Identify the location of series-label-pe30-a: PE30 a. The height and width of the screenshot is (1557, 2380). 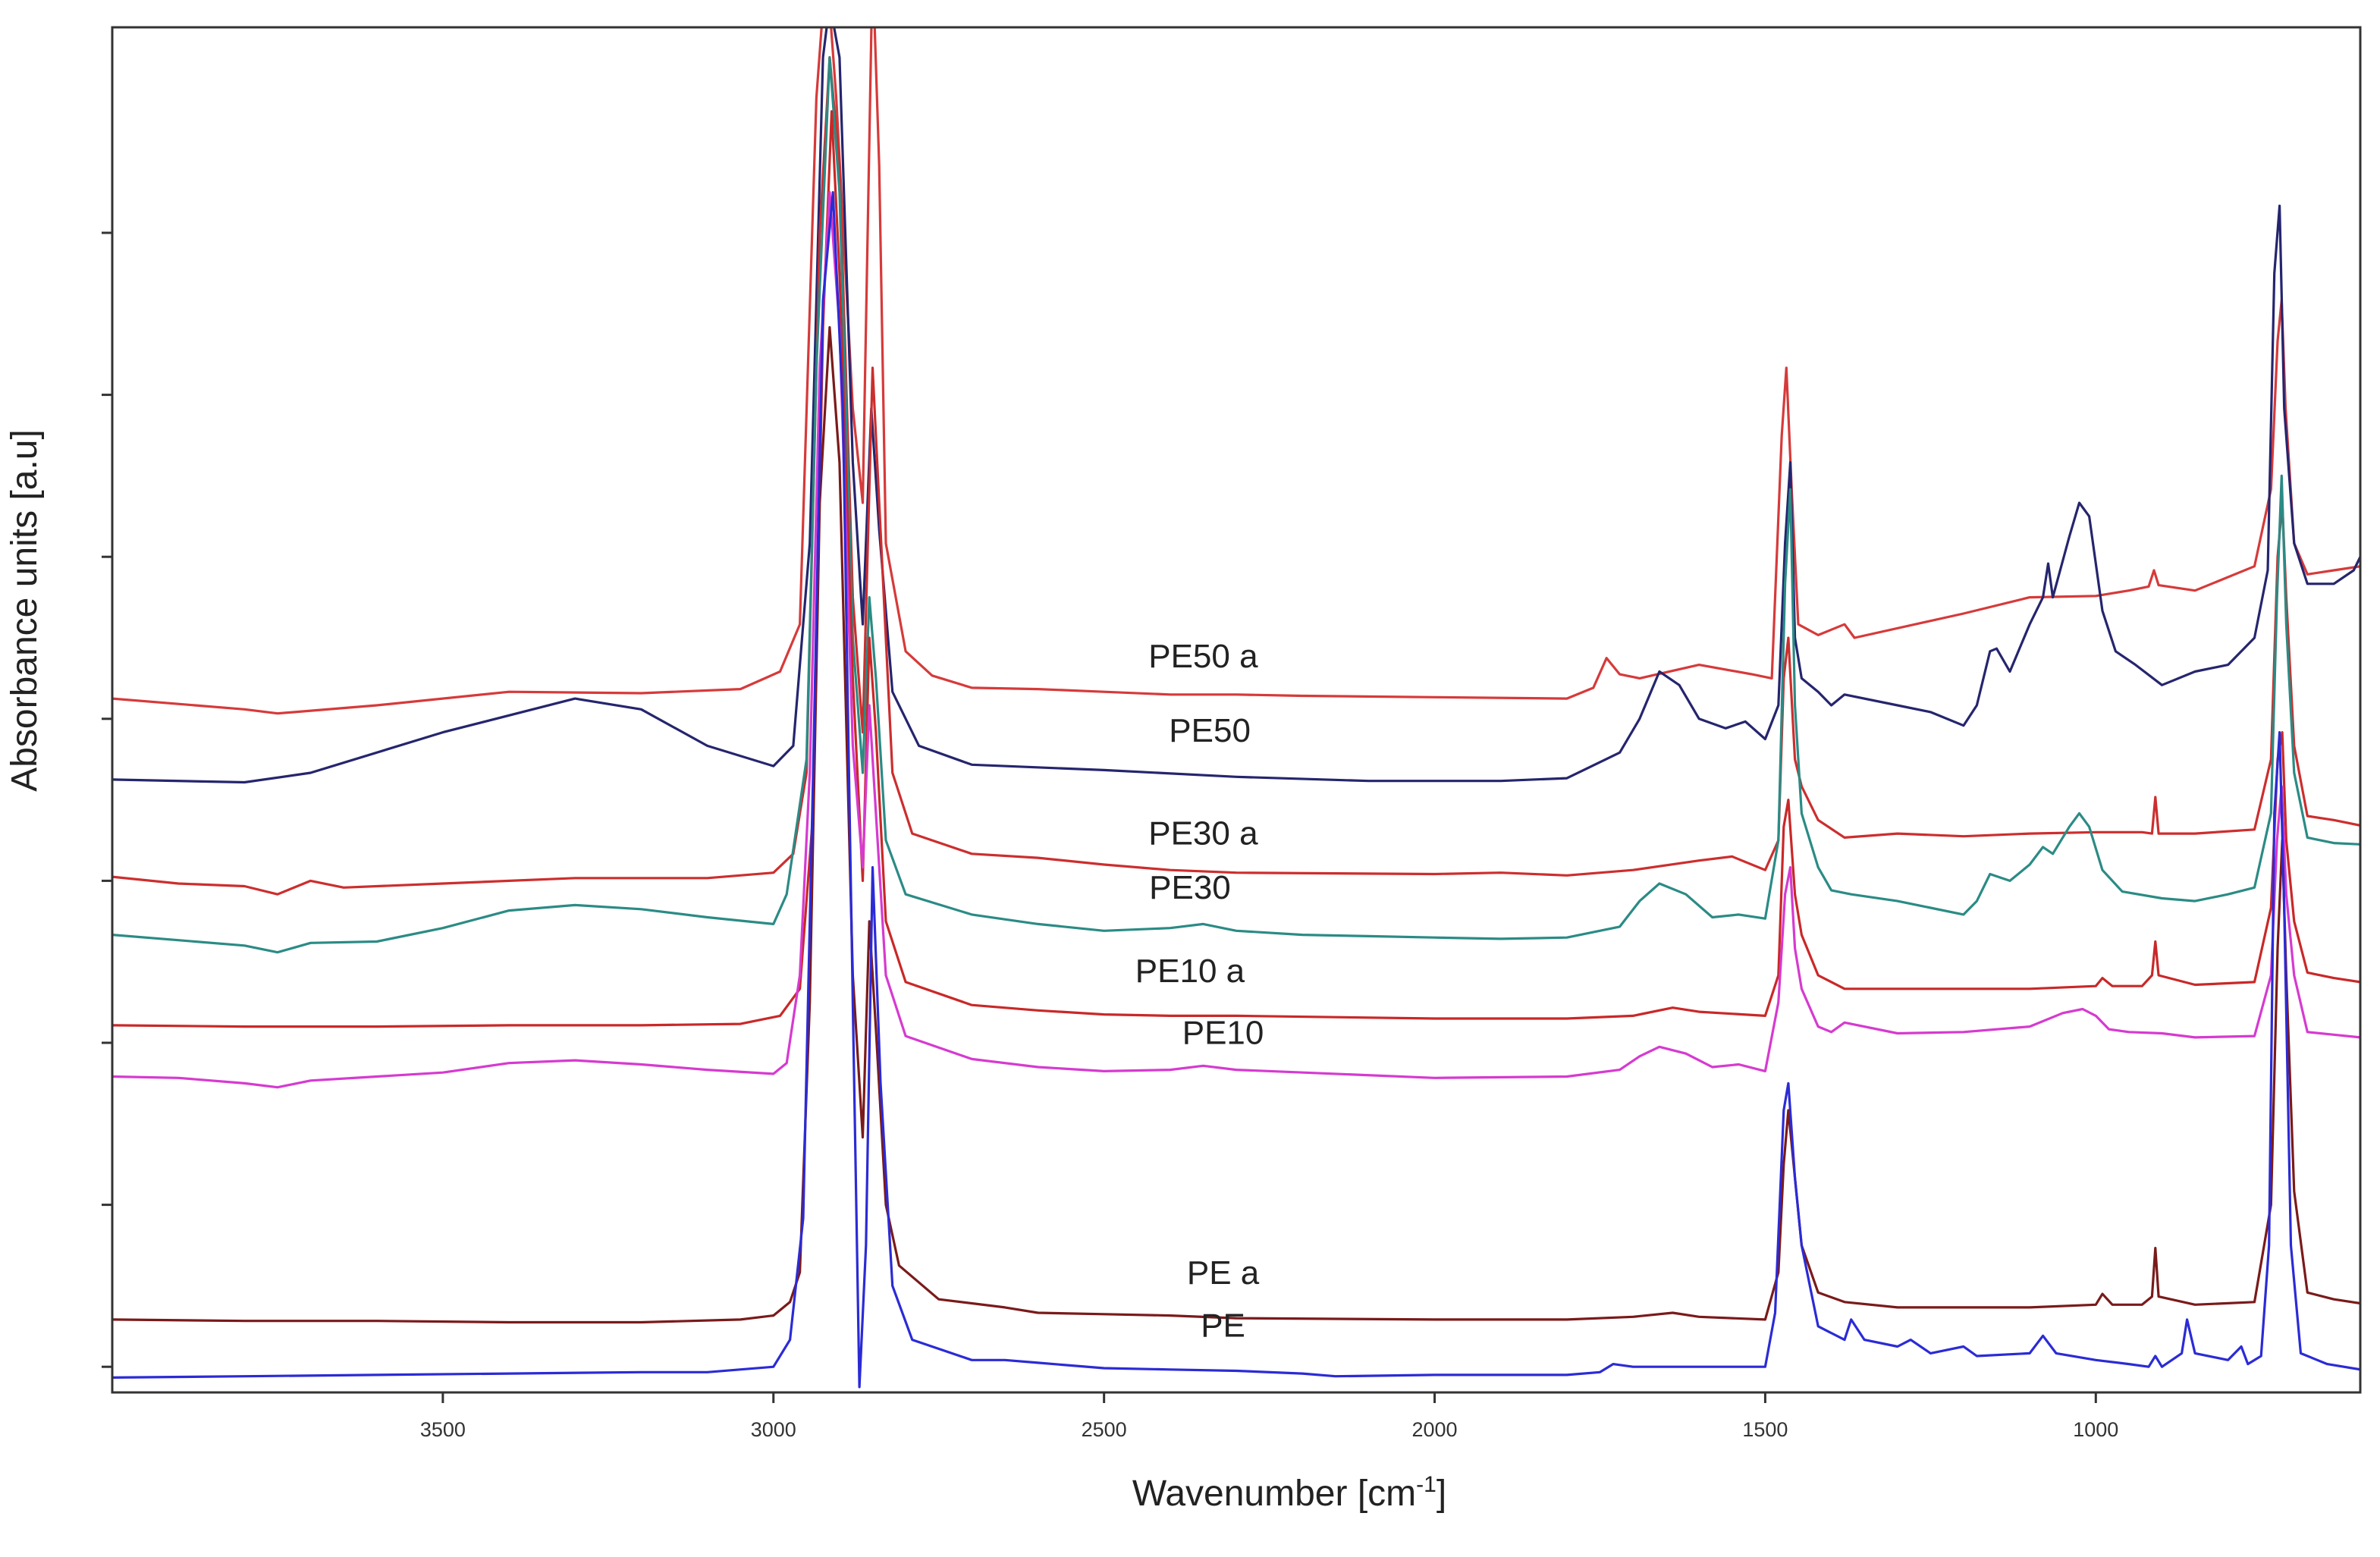
(1203, 833).